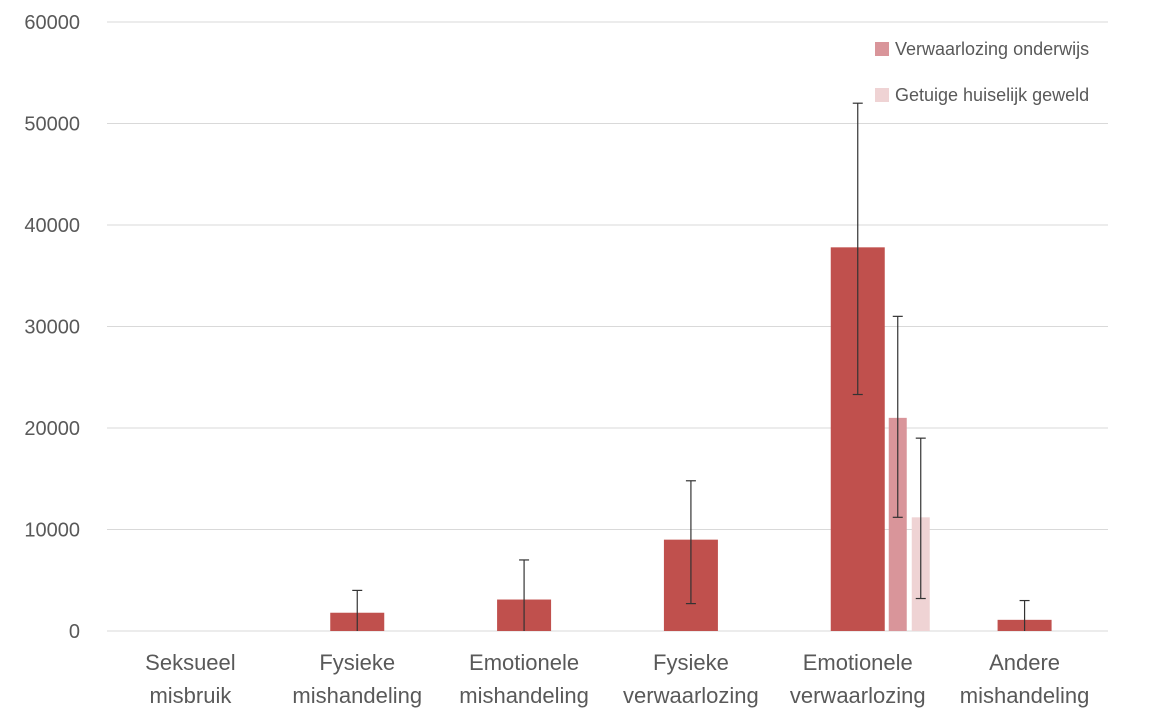 The image size is (1163, 715). Describe the element at coordinates (1024, 662) in the screenshot. I see `category-label: Andere` at that location.